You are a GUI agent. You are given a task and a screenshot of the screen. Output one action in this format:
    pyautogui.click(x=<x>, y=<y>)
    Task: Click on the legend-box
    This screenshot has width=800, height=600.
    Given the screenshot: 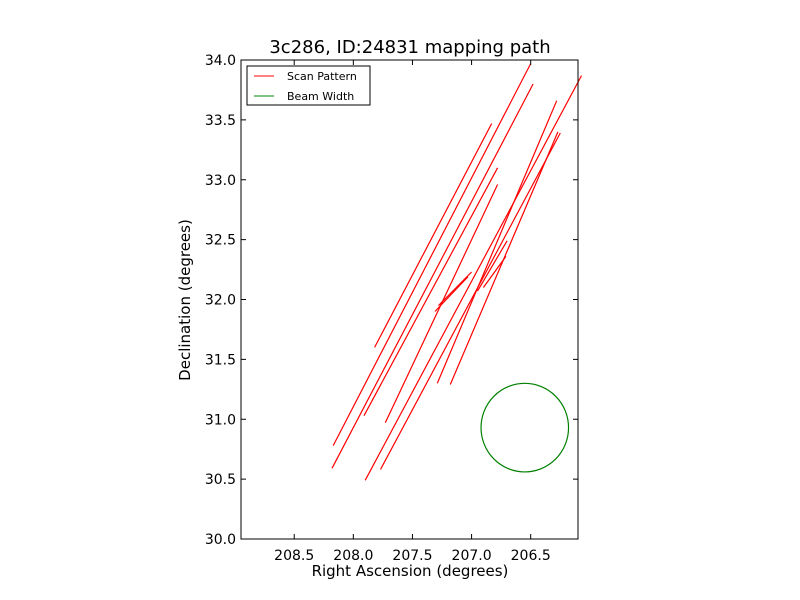 What is the action you would take?
    pyautogui.click(x=308, y=85)
    